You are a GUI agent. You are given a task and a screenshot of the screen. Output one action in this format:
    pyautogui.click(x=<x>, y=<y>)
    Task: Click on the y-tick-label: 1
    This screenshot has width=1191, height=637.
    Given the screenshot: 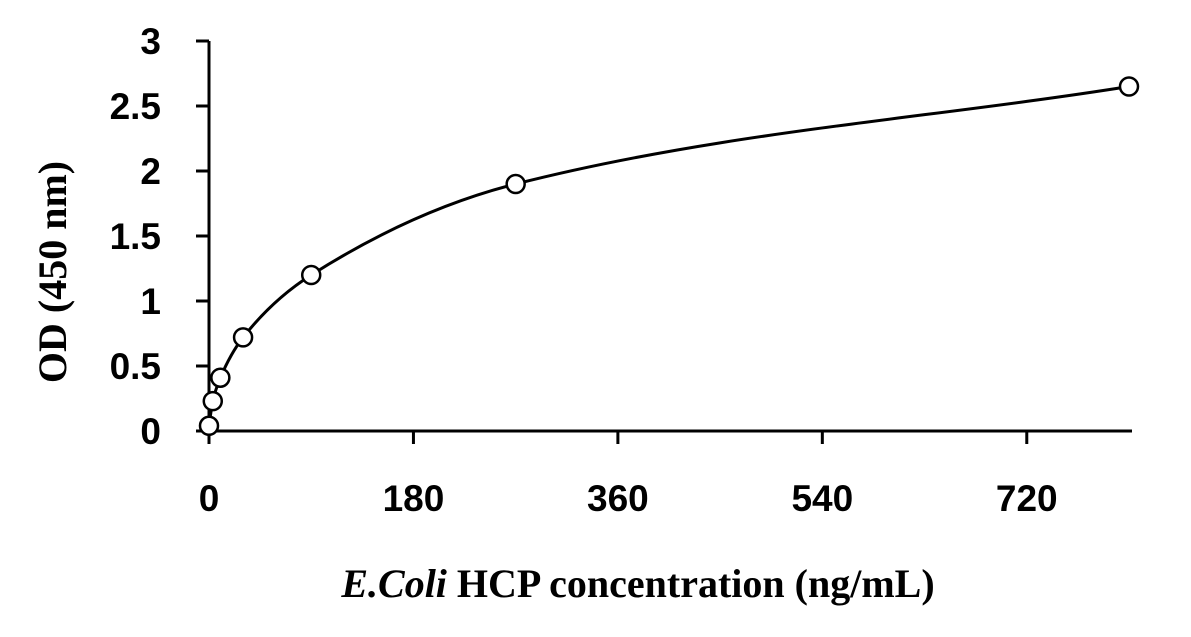 What is the action you would take?
    pyautogui.click(x=150, y=301)
    